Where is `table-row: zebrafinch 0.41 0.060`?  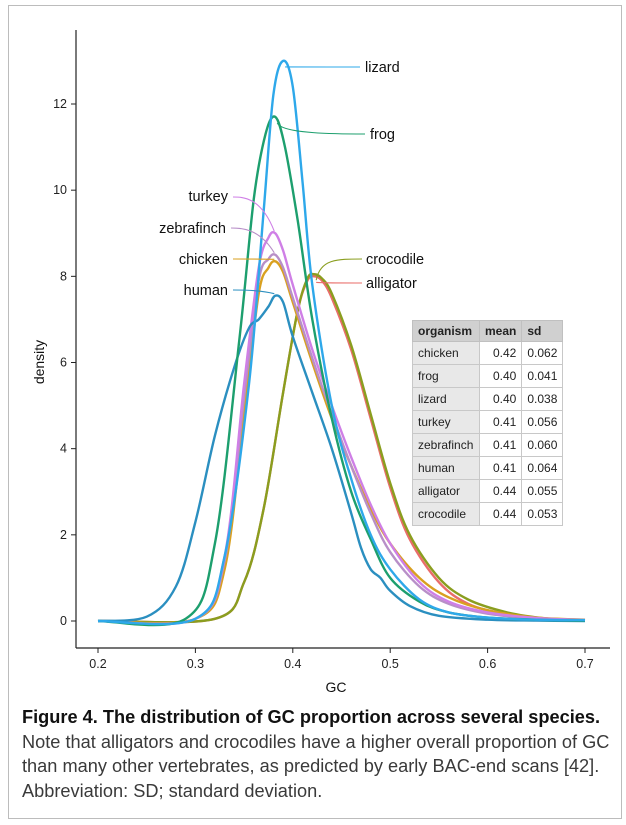 table-row: zebrafinch 0.41 0.060 is located at coordinates (488, 445).